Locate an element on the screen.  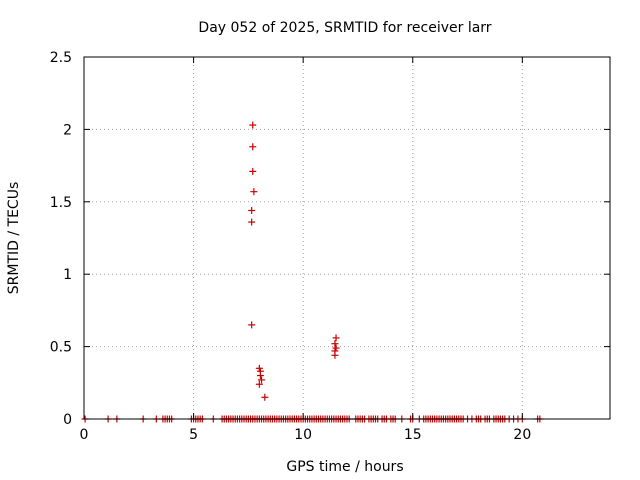
x-tick-label: 20 is located at coordinates (522, 435).